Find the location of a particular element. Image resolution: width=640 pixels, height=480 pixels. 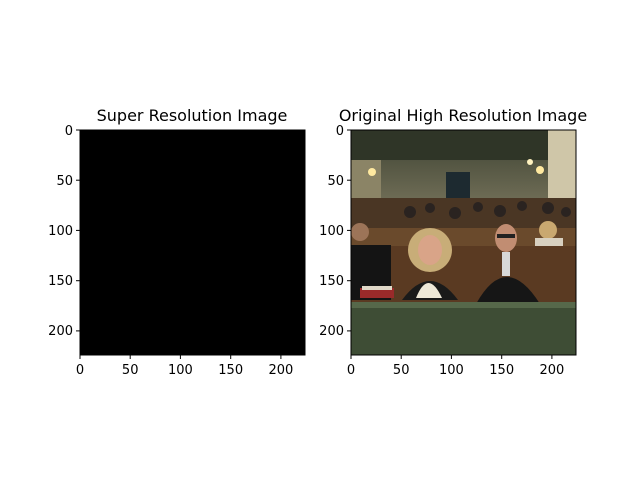

man-body is located at coordinates (508, 290).